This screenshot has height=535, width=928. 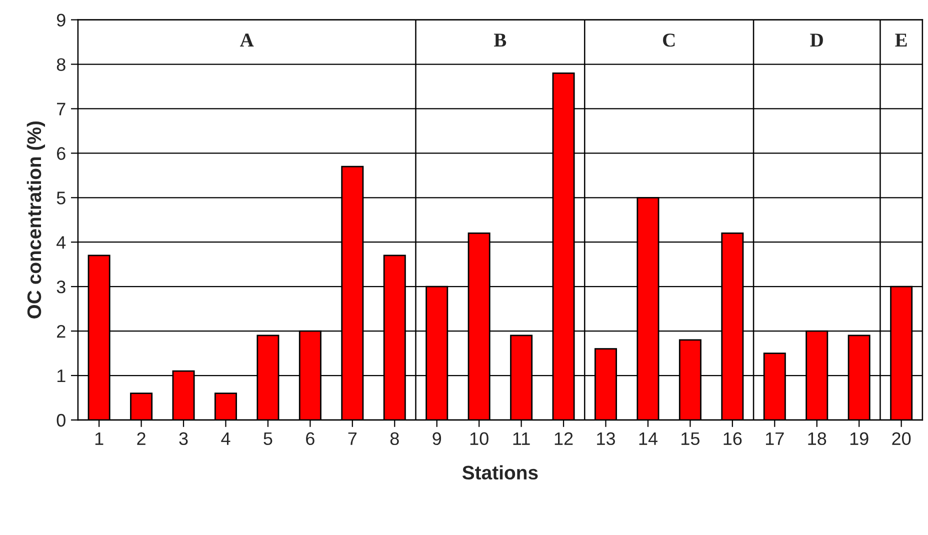 I want to click on y-tick-label: 0, so click(x=61, y=420).